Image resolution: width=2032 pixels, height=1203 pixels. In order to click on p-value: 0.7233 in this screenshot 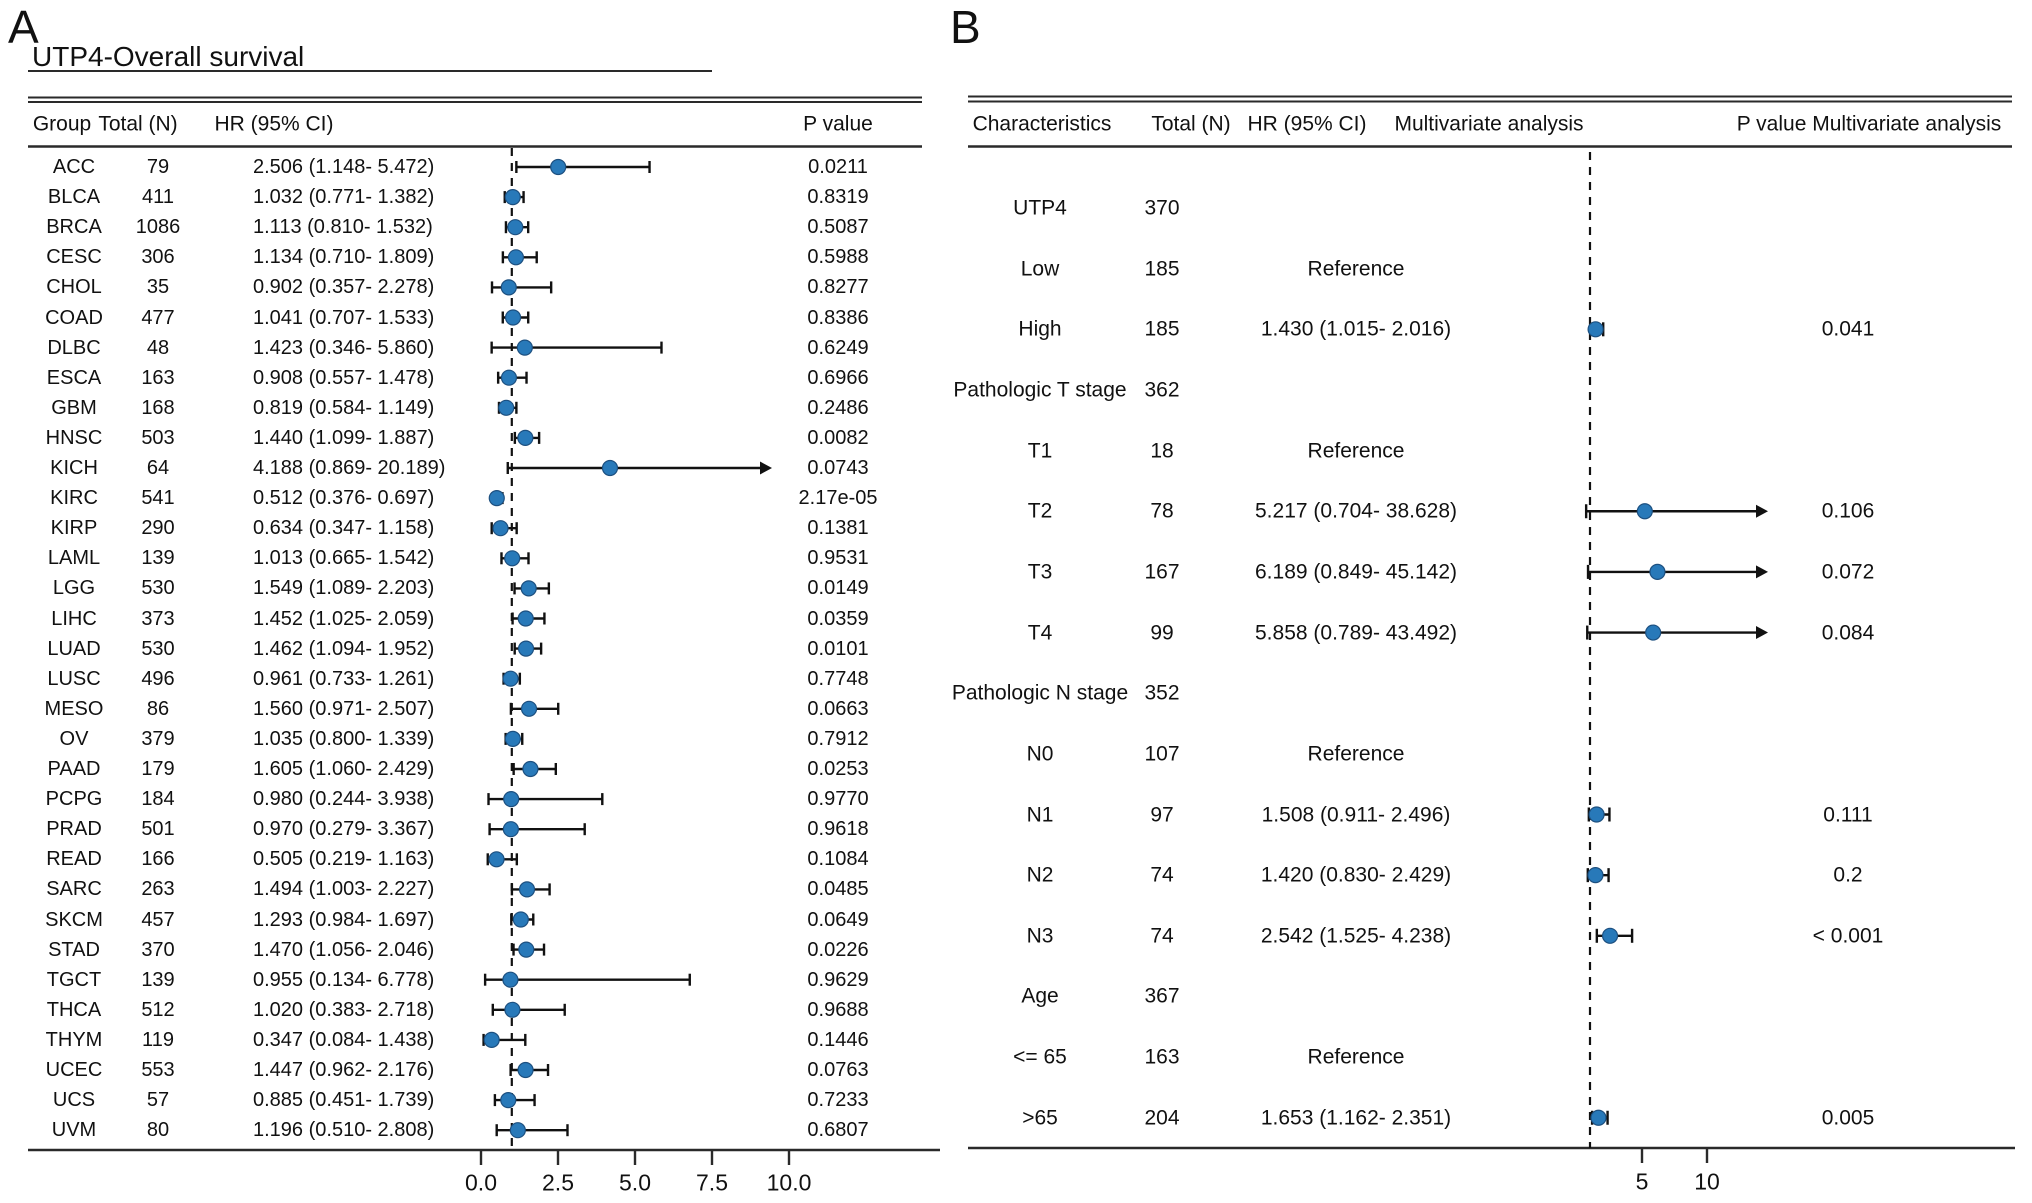, I will do `click(838, 1100)`.